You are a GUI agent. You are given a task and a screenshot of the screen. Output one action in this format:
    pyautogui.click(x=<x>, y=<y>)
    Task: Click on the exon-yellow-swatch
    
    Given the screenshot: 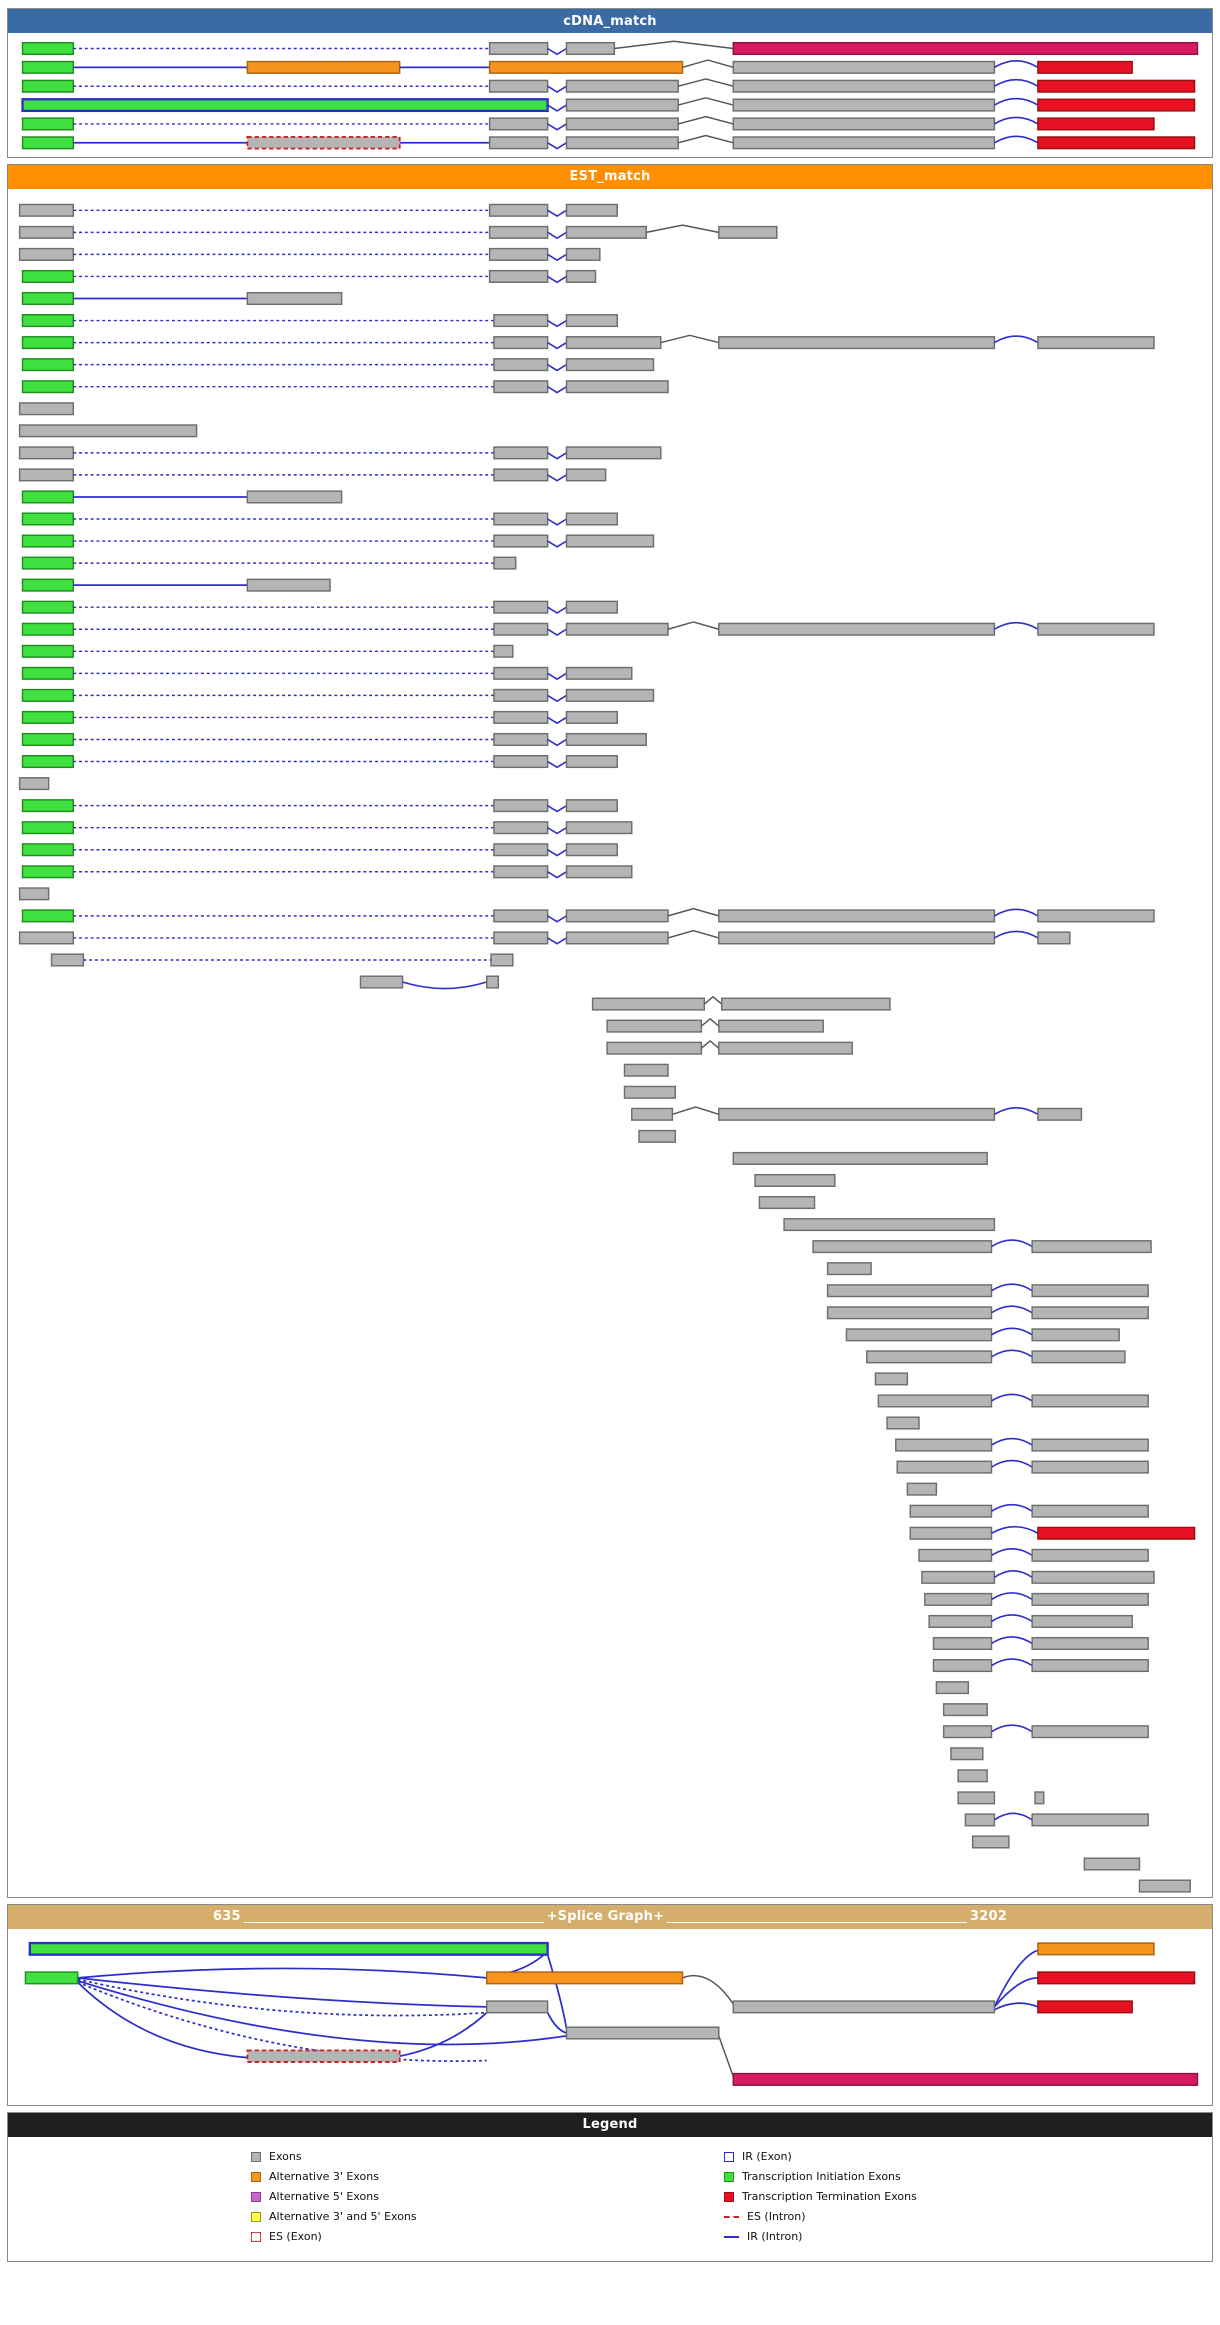 What is the action you would take?
    pyautogui.click(x=256, y=2216)
    